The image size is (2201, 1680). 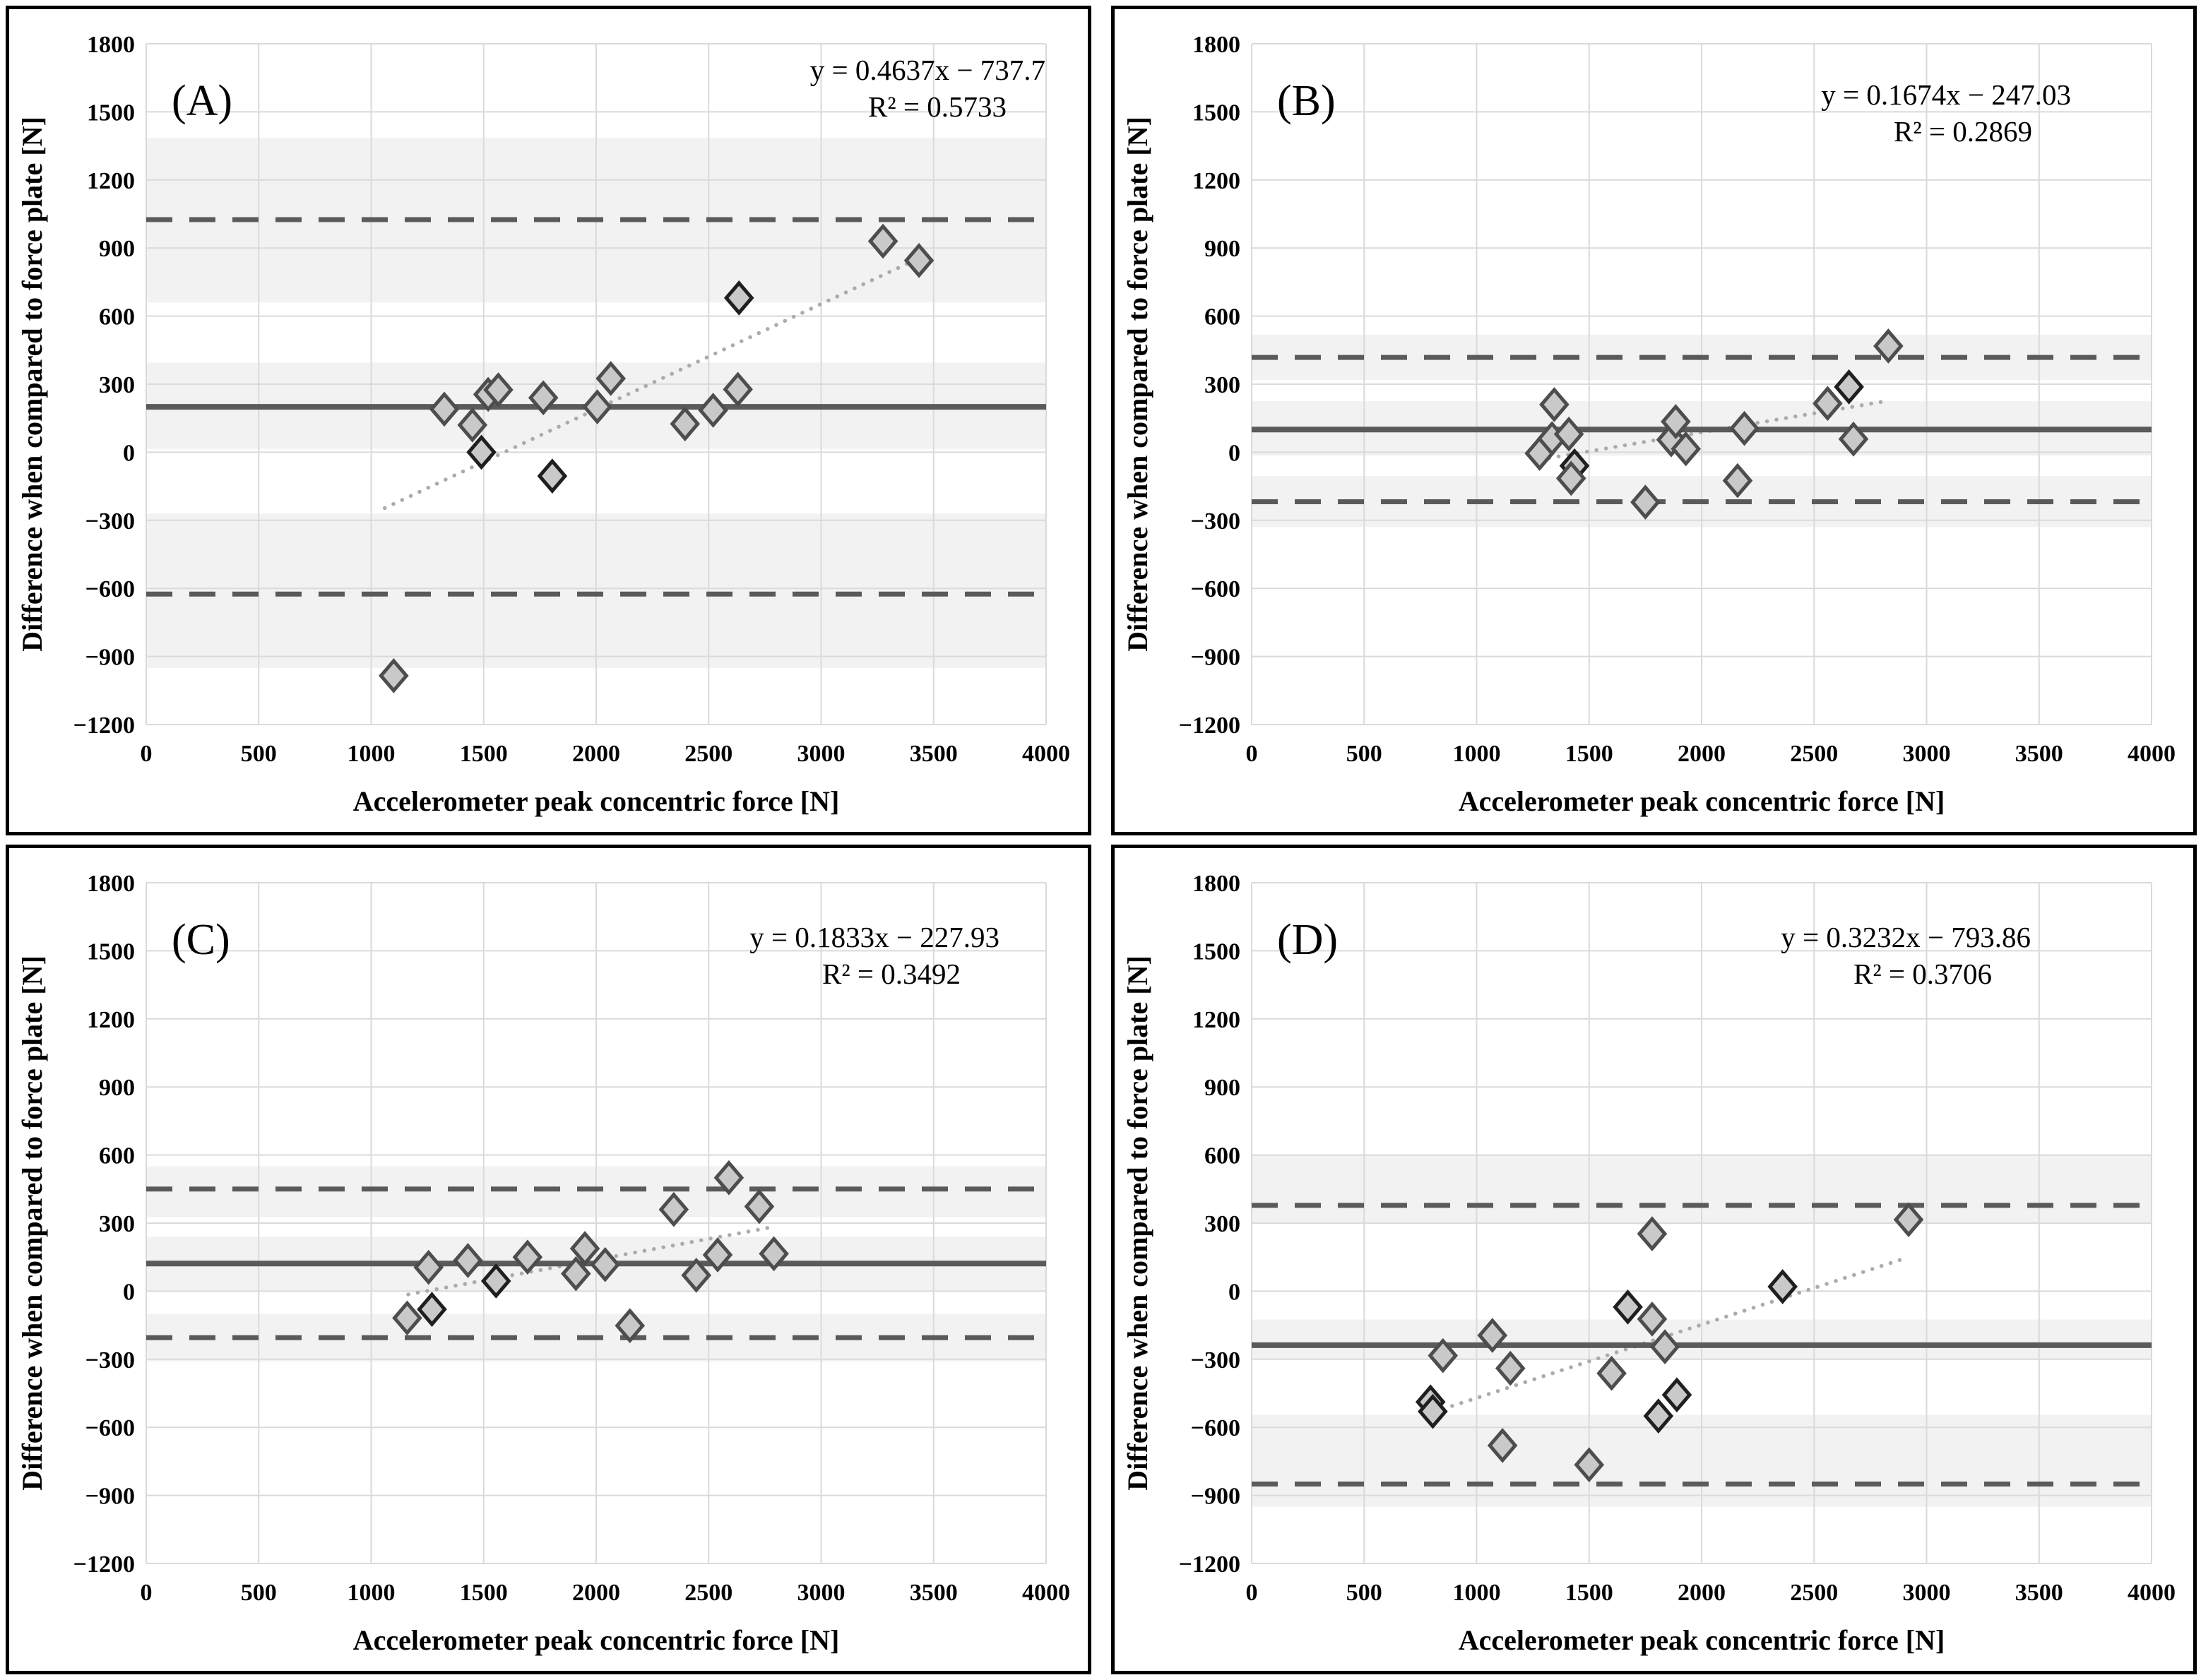 I want to click on x-axis-title: Accelerometer peak concentric force [N], so click(x=1702, y=801).